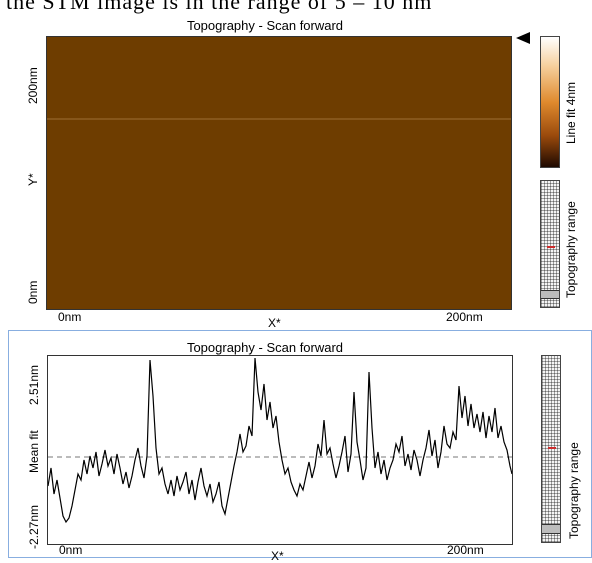 The height and width of the screenshot is (563, 592). Describe the element at coordinates (274, 323) in the screenshot. I see `map-x-axis-label: X*` at that location.